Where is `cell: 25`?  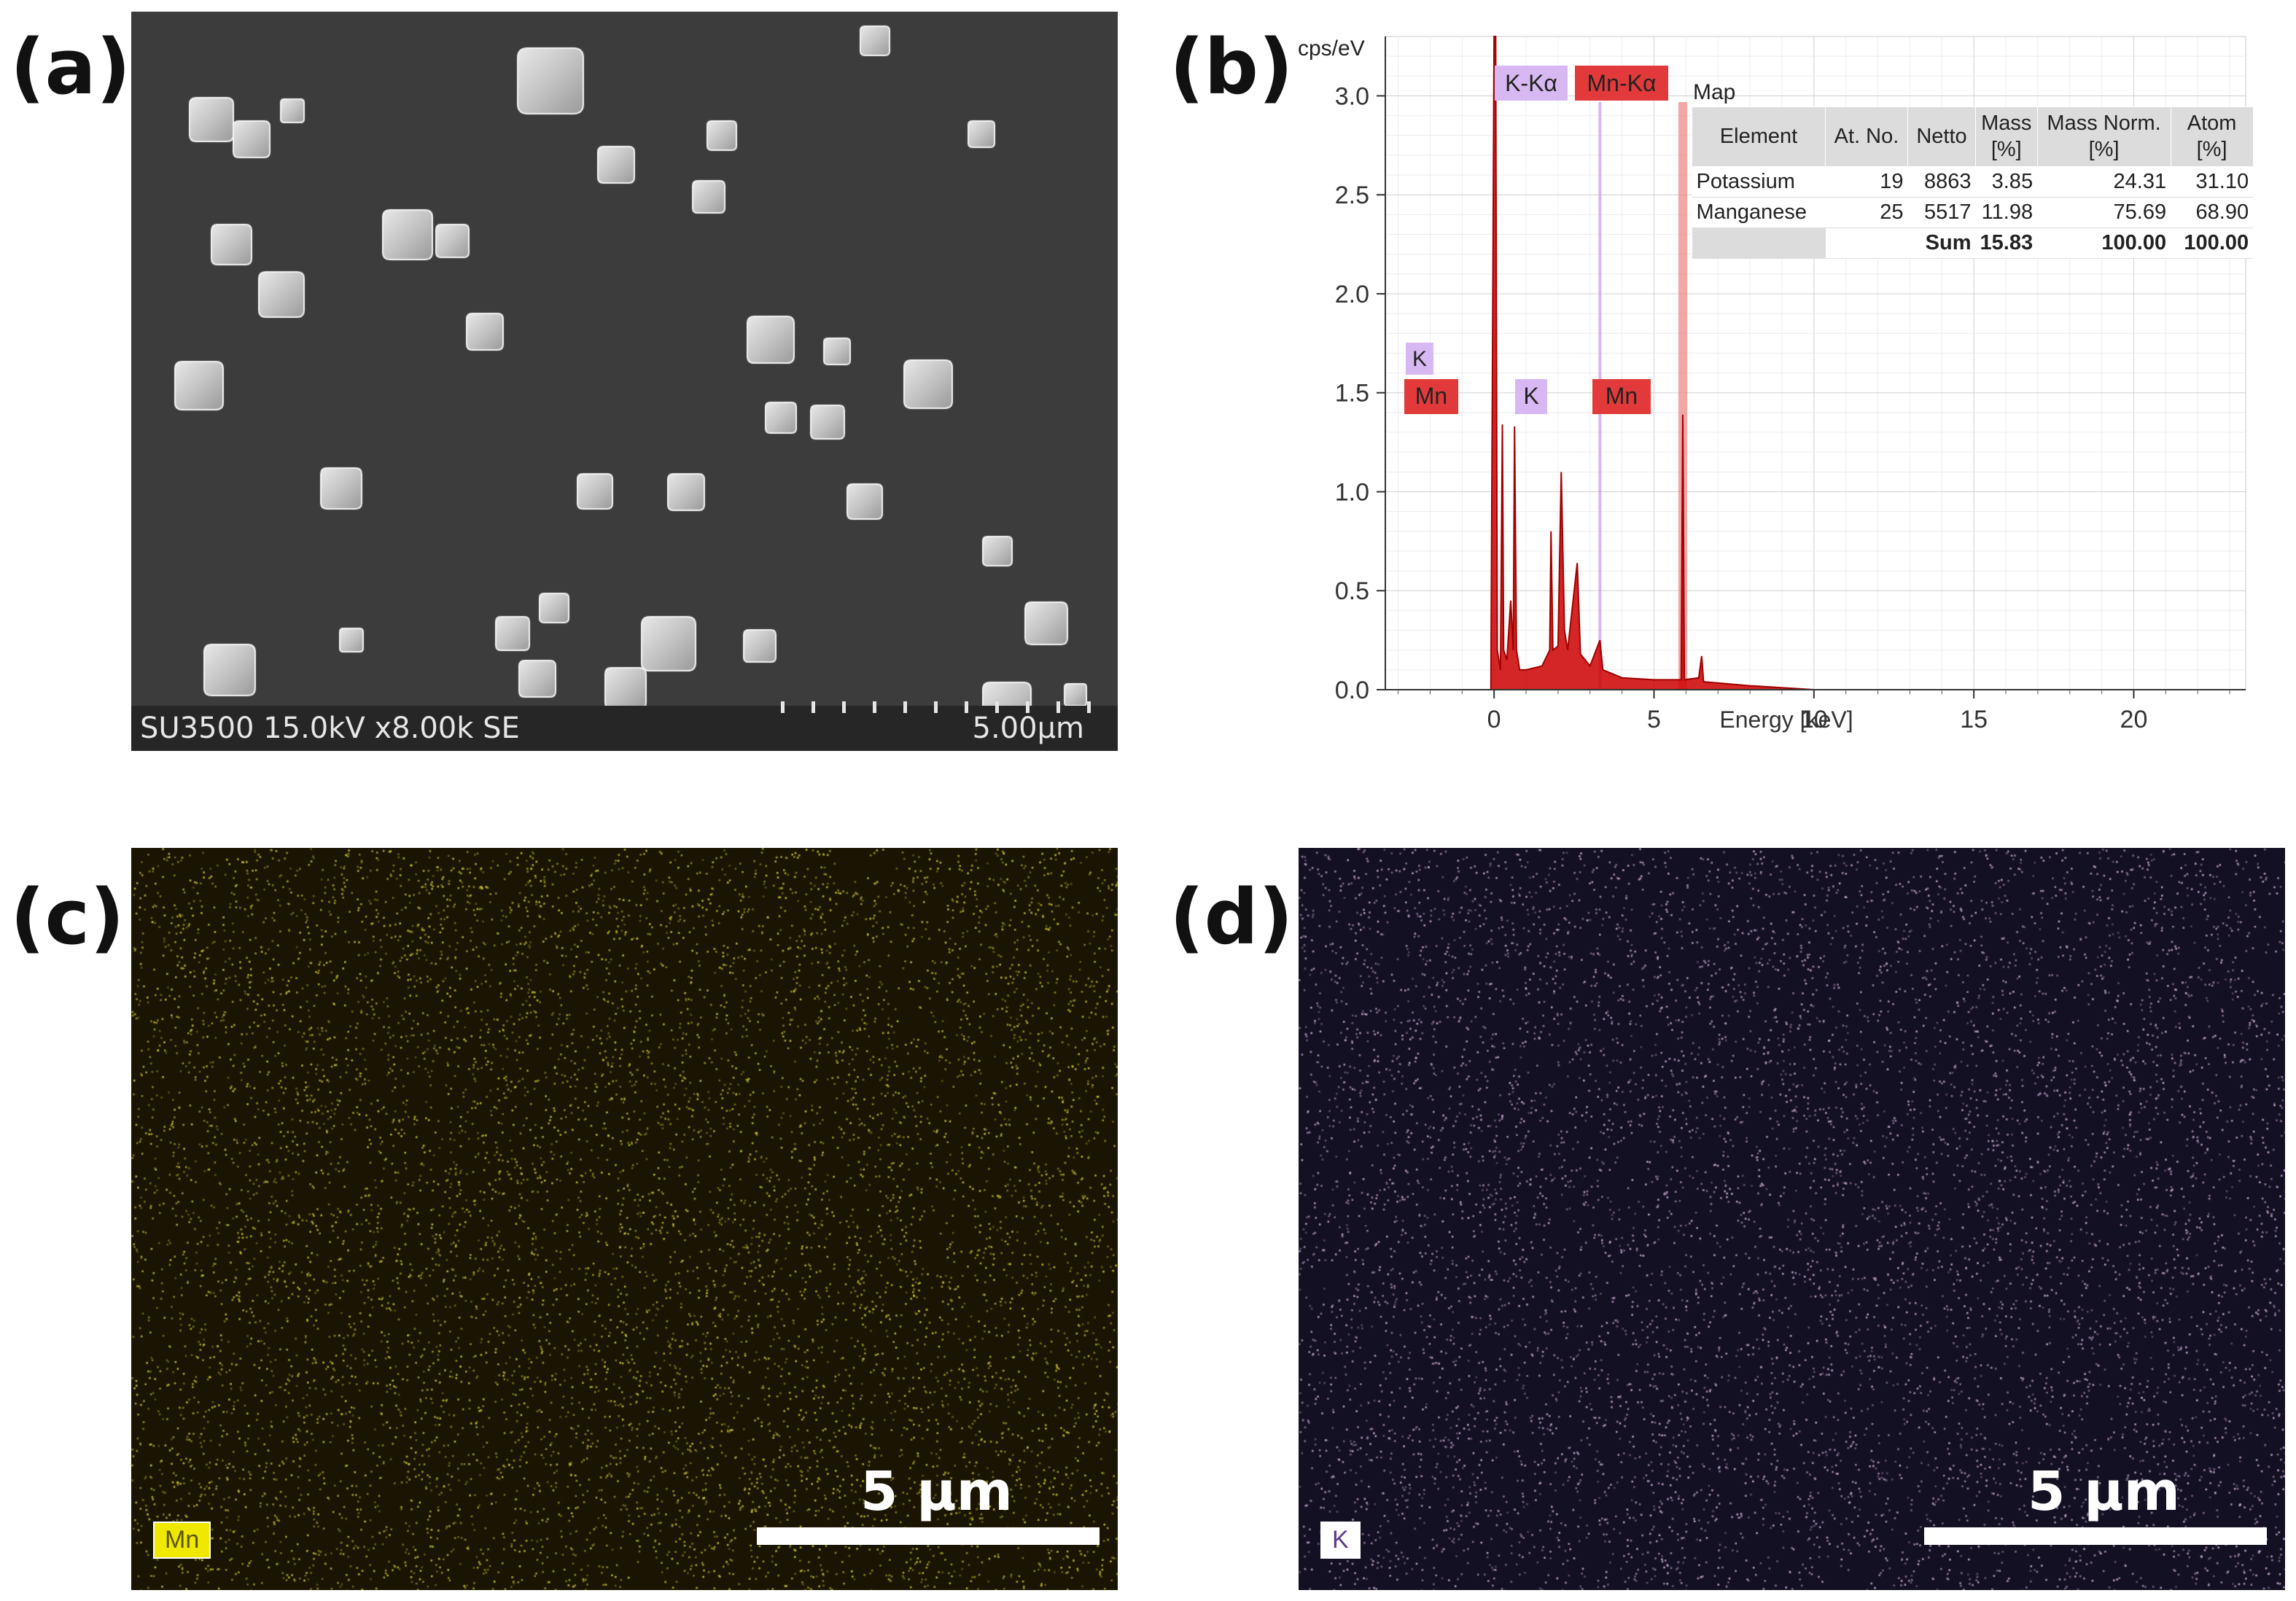 cell: 25 is located at coordinates (1866, 212).